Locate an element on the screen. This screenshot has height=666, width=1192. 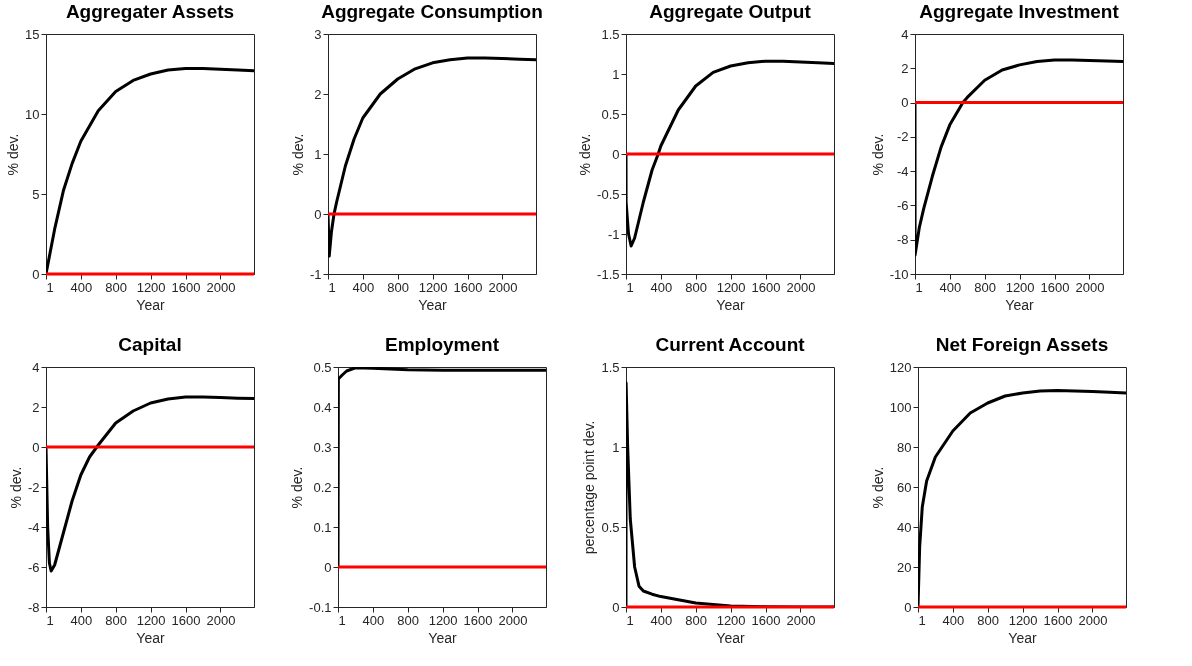
y-tick-label: -10 is located at coordinates (899, 274).